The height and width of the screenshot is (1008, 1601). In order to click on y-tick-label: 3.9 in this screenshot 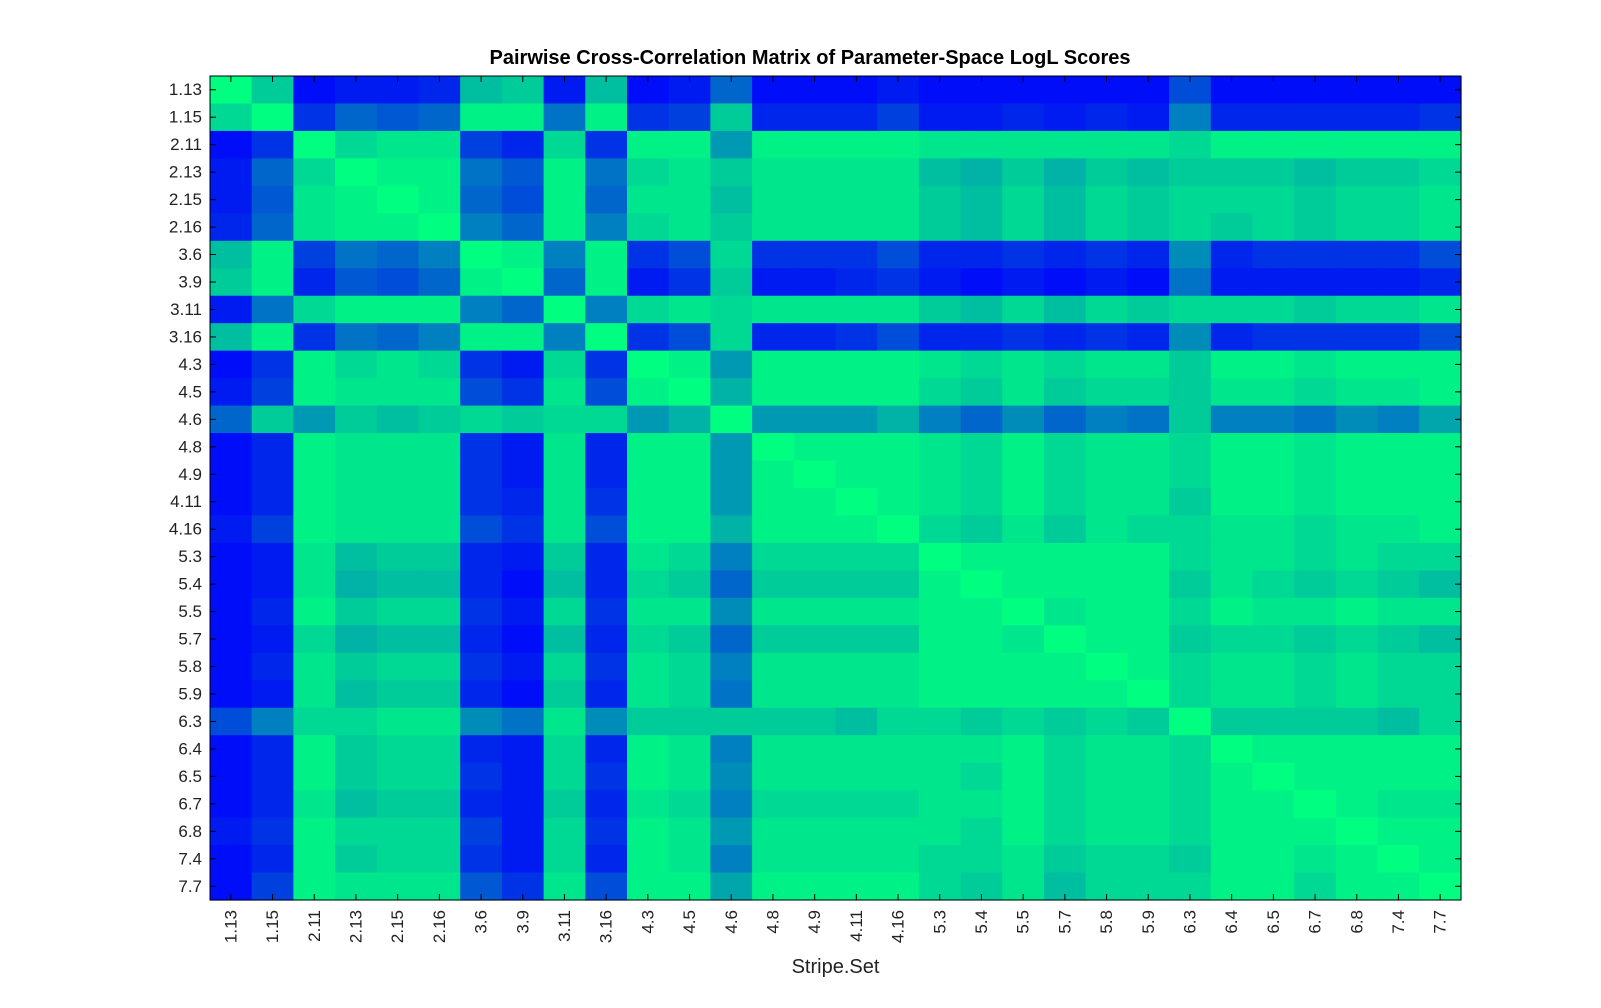, I will do `click(190, 282)`.